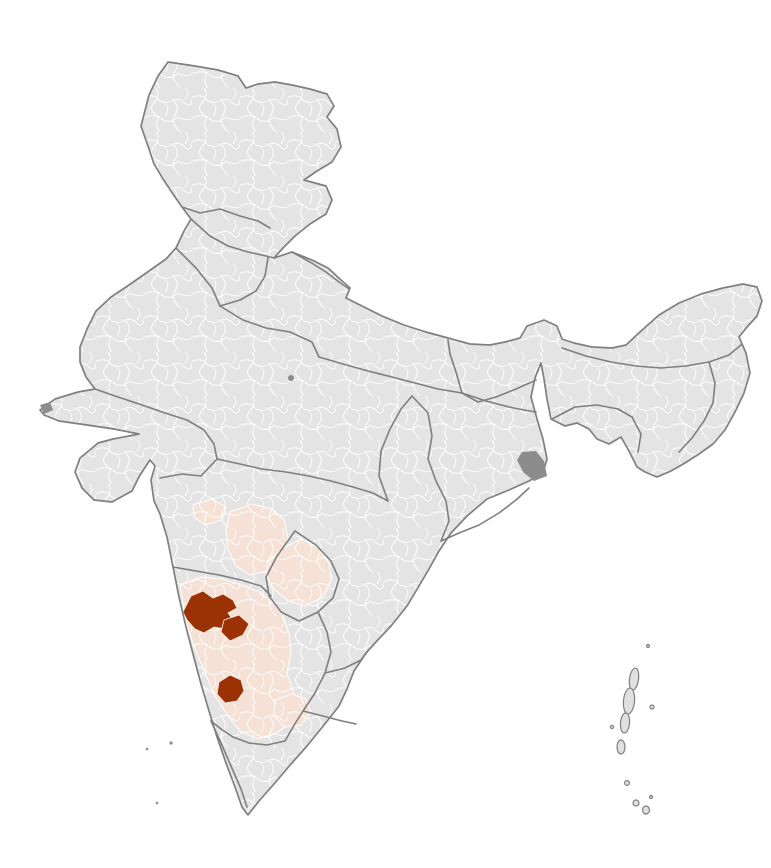 This screenshot has width=771, height=868. What do you see at coordinates (159, 773) in the screenshot?
I see `lakshadweep-islands` at bounding box center [159, 773].